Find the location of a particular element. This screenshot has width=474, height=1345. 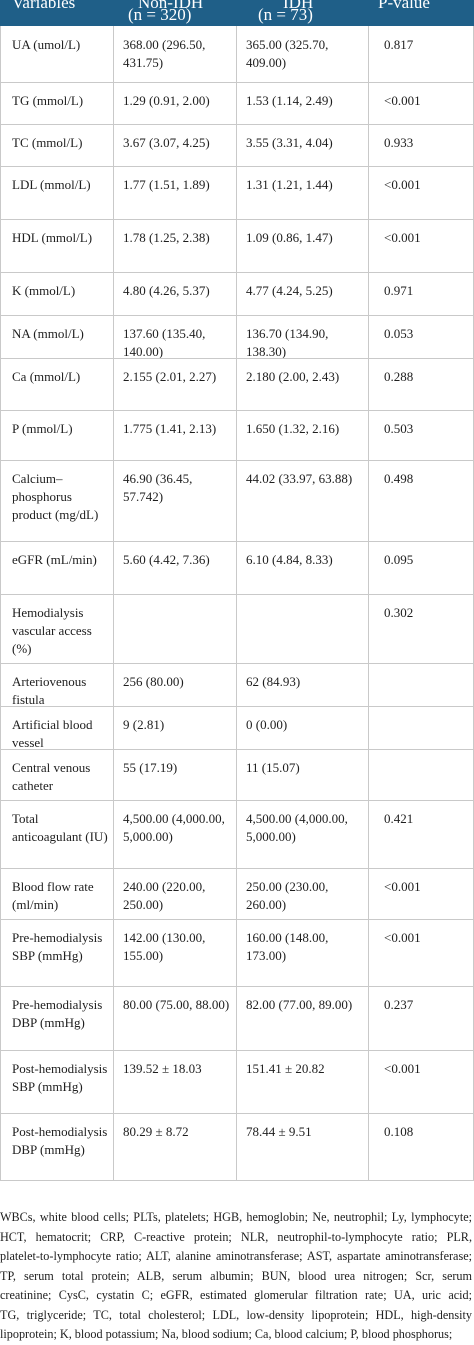

row-variable: Post-hemodialysis SBP (mmHg) is located at coordinates (60, 1077).